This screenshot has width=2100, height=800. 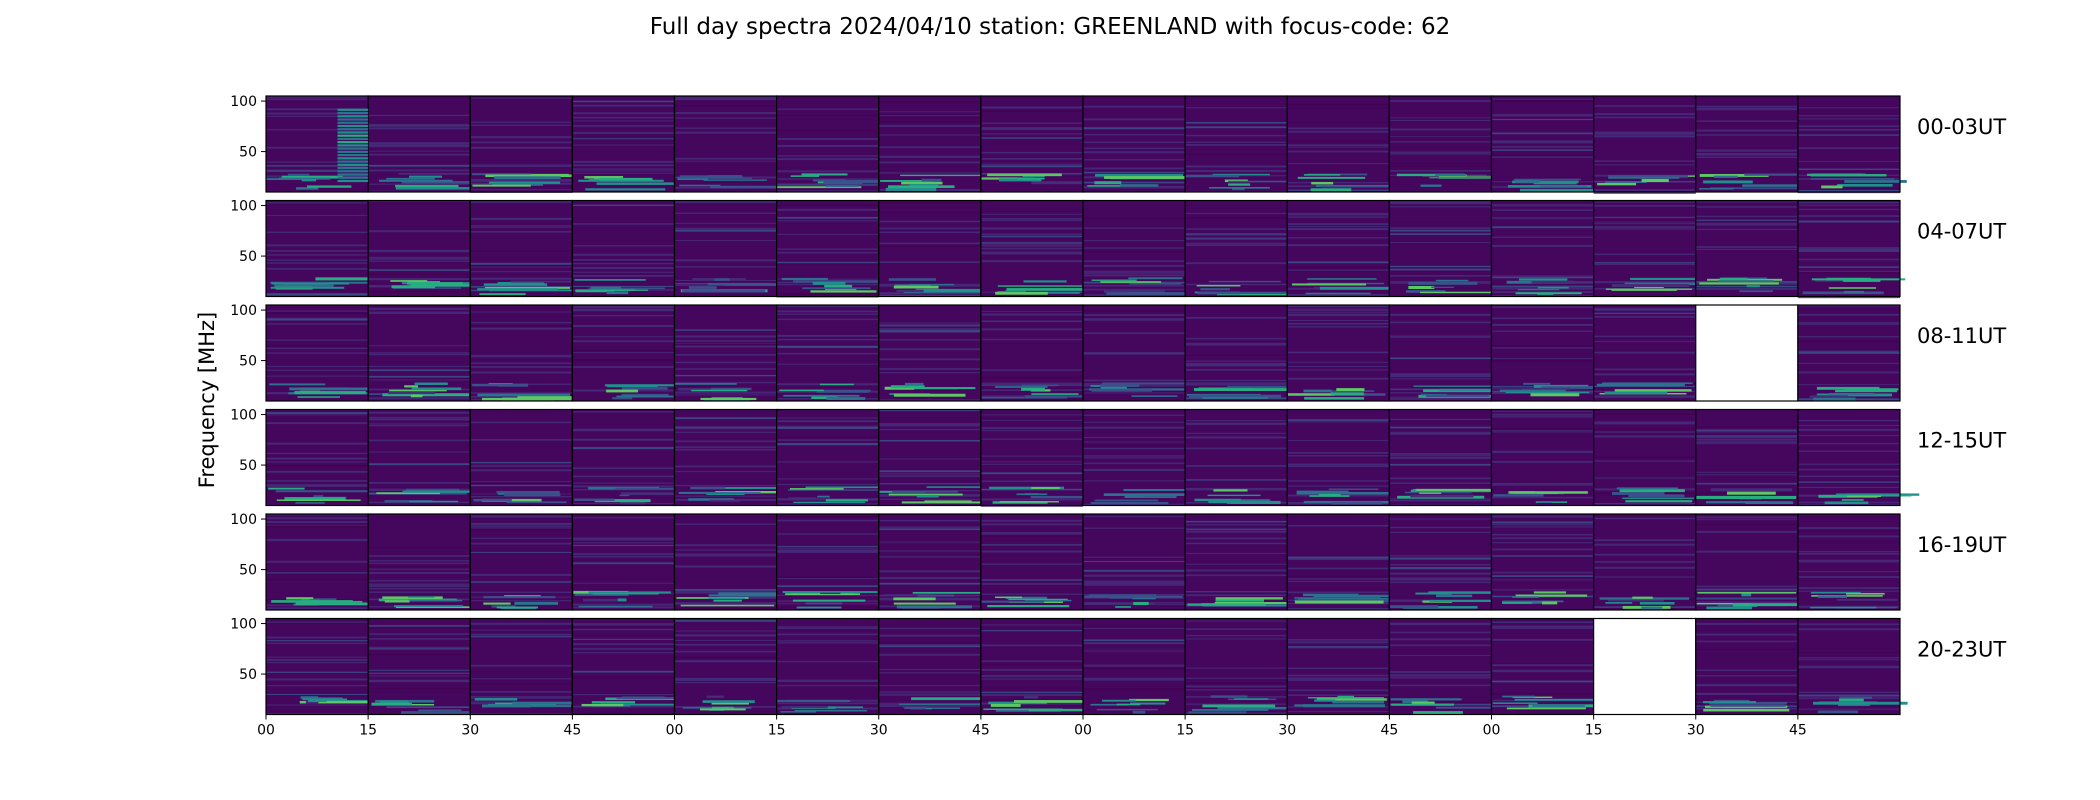 I want to click on y-tick-label: 50, so click(x=248, y=362).